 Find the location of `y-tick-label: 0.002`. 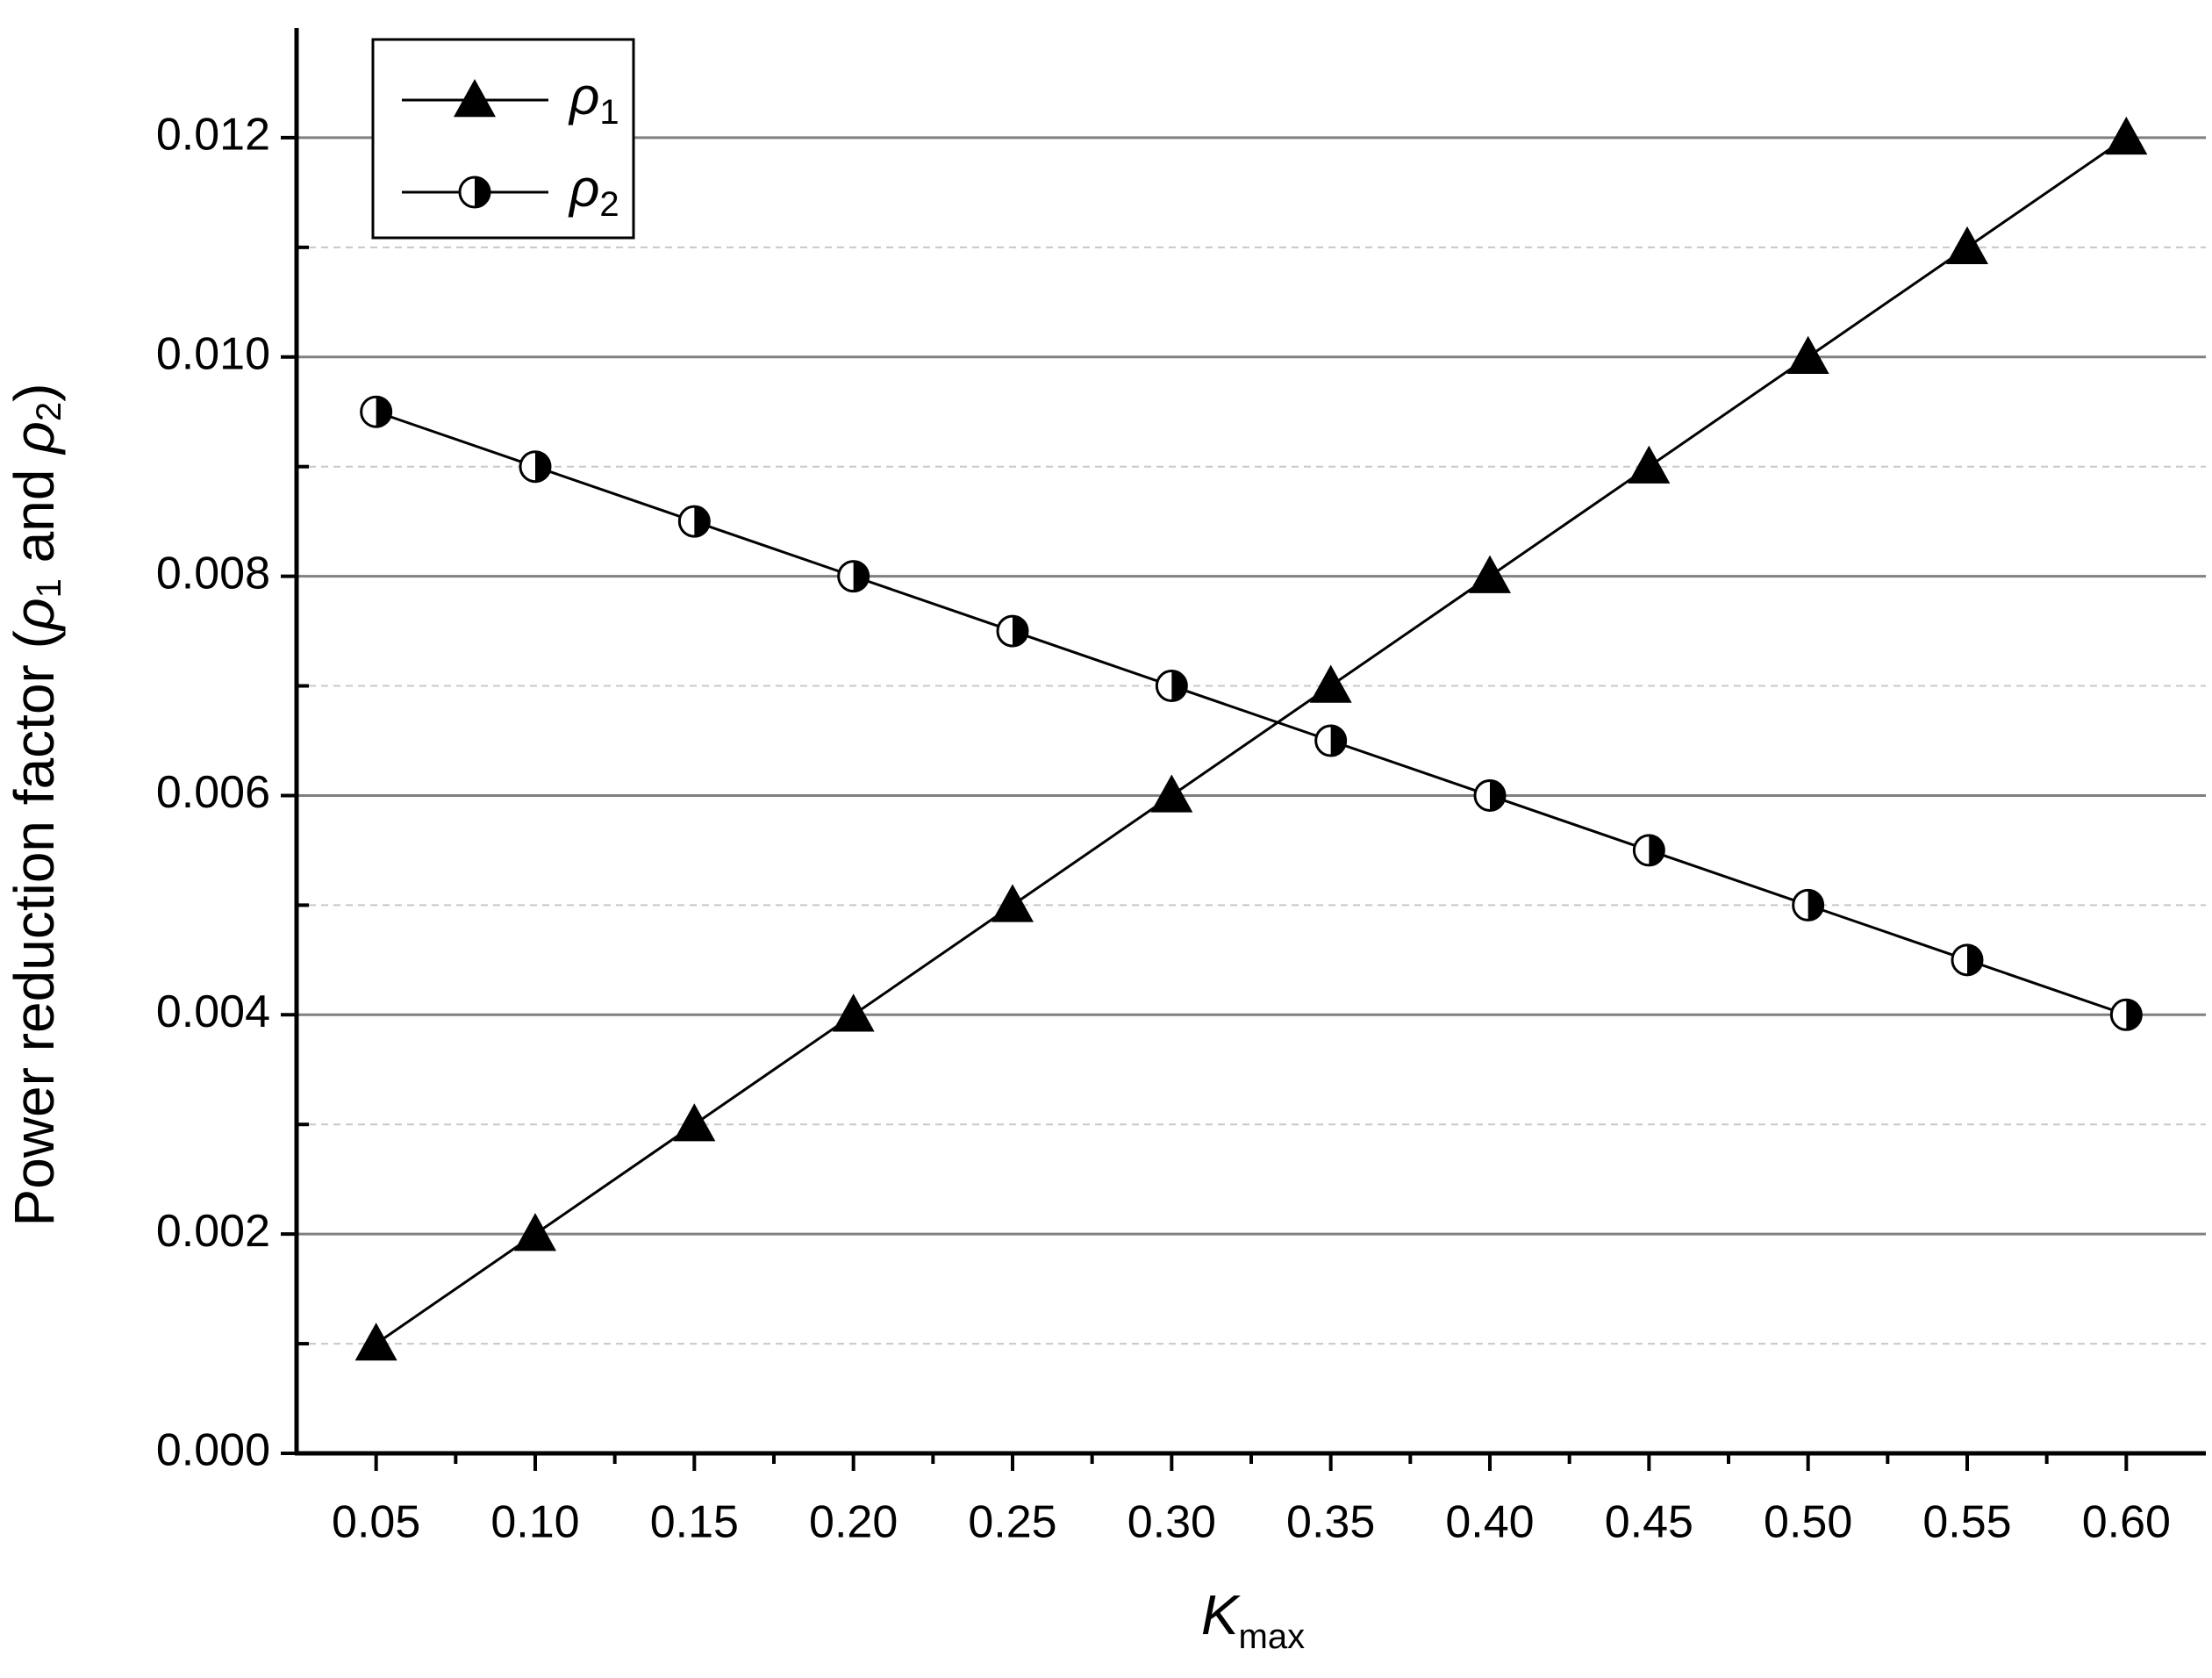

y-tick-label: 0.002 is located at coordinates (213, 1231).